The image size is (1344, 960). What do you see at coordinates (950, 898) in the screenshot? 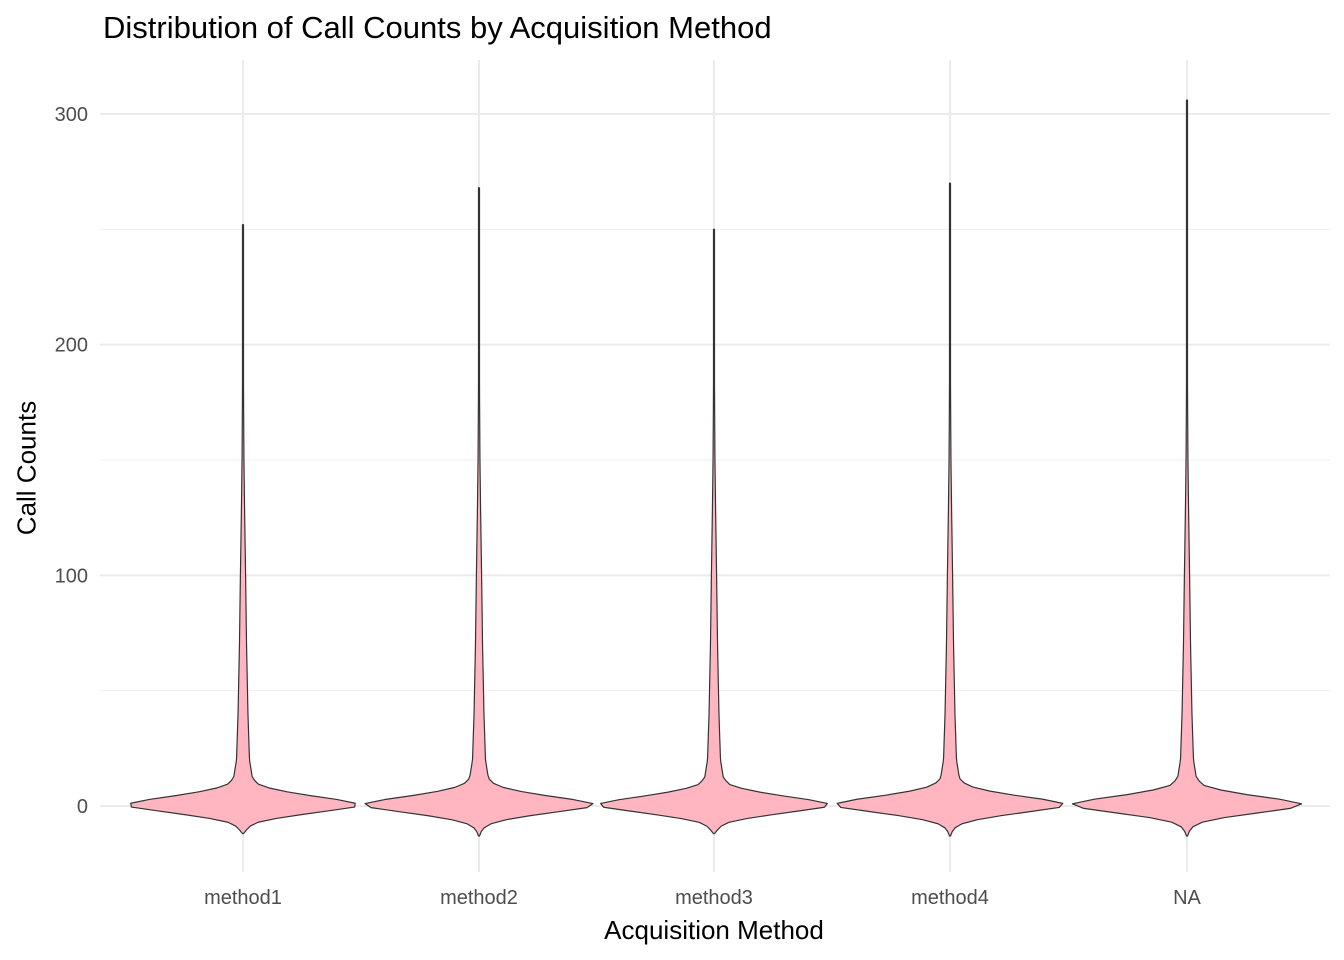
I see `x-tick-label: method4` at bounding box center [950, 898].